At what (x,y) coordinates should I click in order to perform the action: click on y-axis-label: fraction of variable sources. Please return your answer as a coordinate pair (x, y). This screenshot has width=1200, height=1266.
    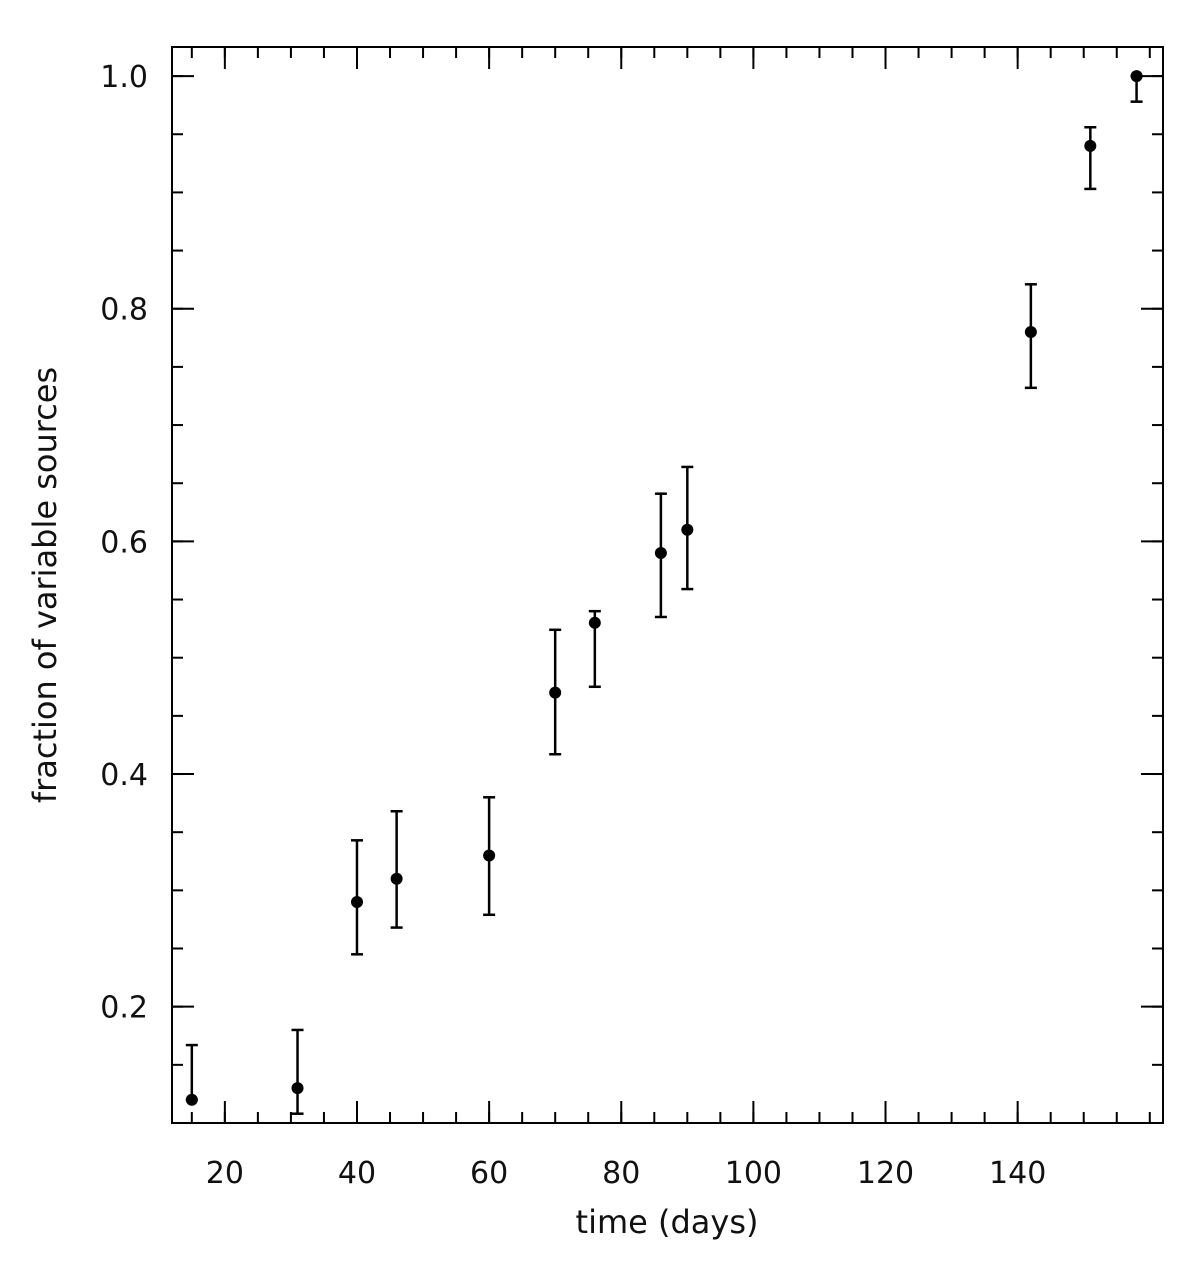
    Looking at the image, I should click on (45, 585).